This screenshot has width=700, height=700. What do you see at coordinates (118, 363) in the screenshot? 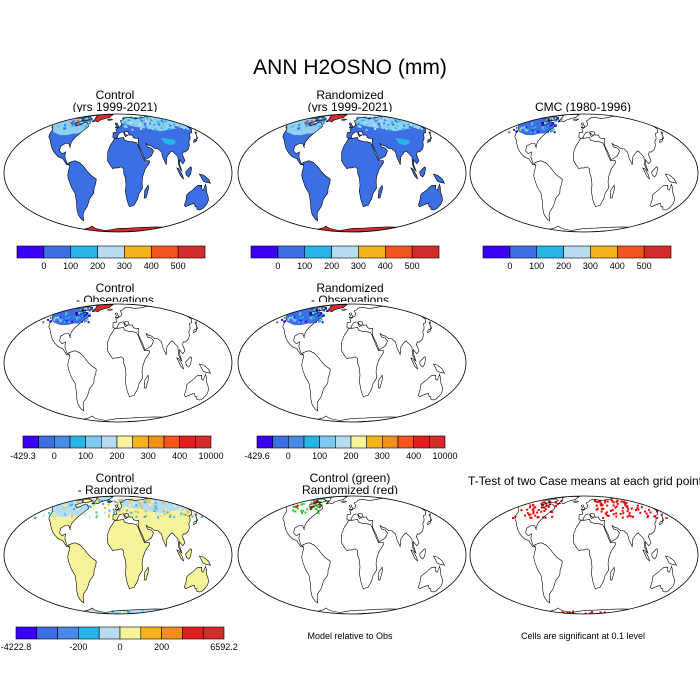
I see `map-control-obs` at bounding box center [118, 363].